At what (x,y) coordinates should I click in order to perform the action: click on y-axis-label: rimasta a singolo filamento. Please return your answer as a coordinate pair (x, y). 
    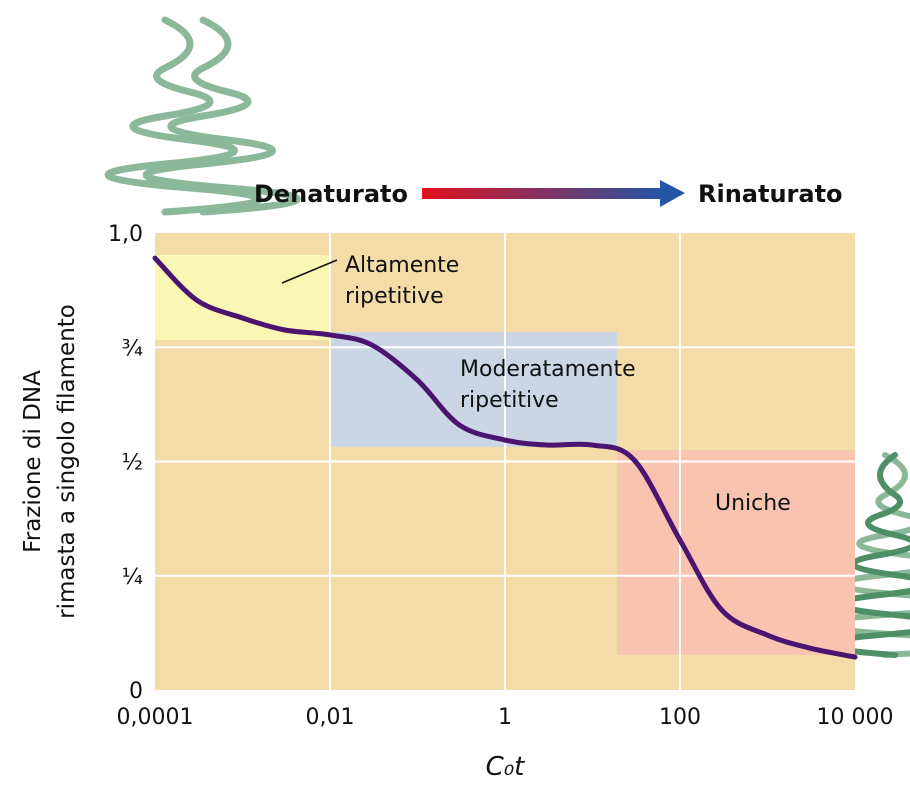
    Looking at the image, I should click on (67, 461).